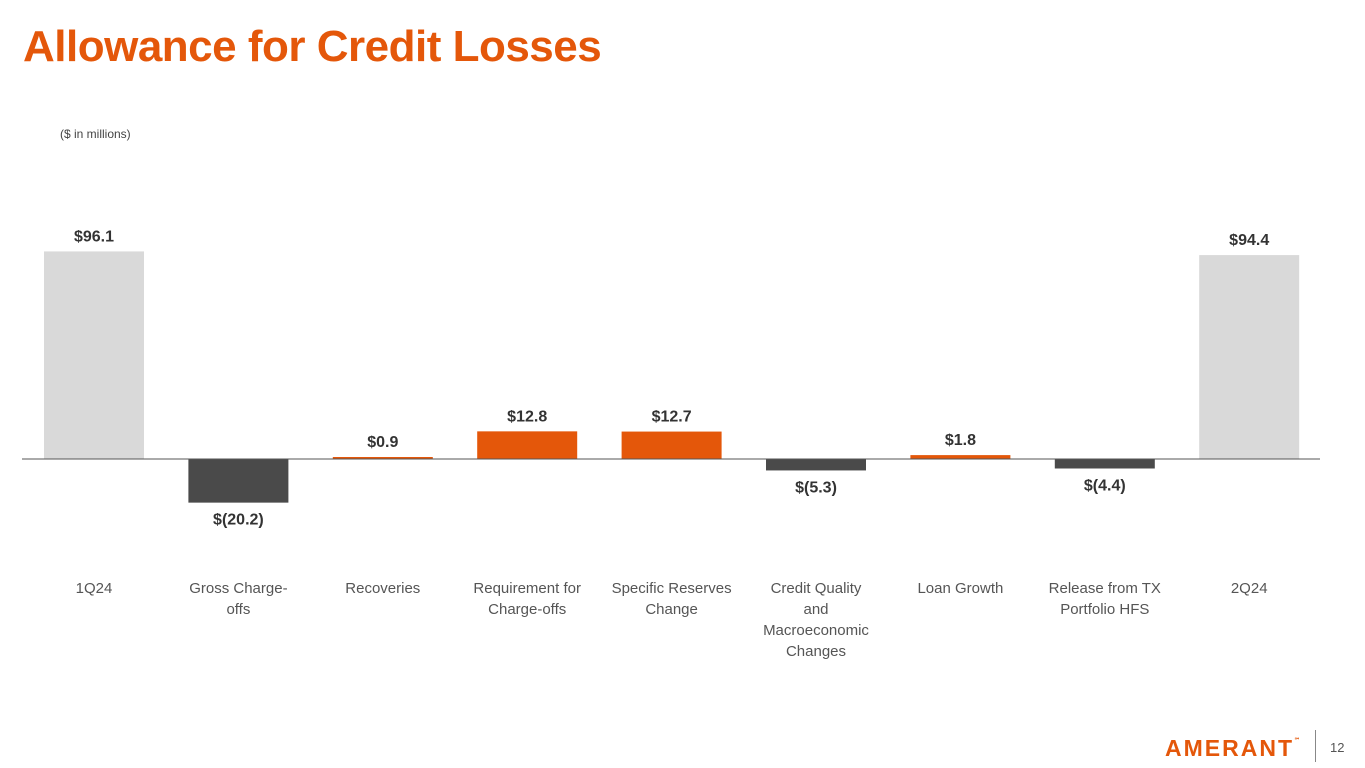 Image resolution: width=1365 pixels, height=768 pixels. What do you see at coordinates (1249, 588) in the screenshot?
I see `category-label-8-0: 2Q24` at bounding box center [1249, 588].